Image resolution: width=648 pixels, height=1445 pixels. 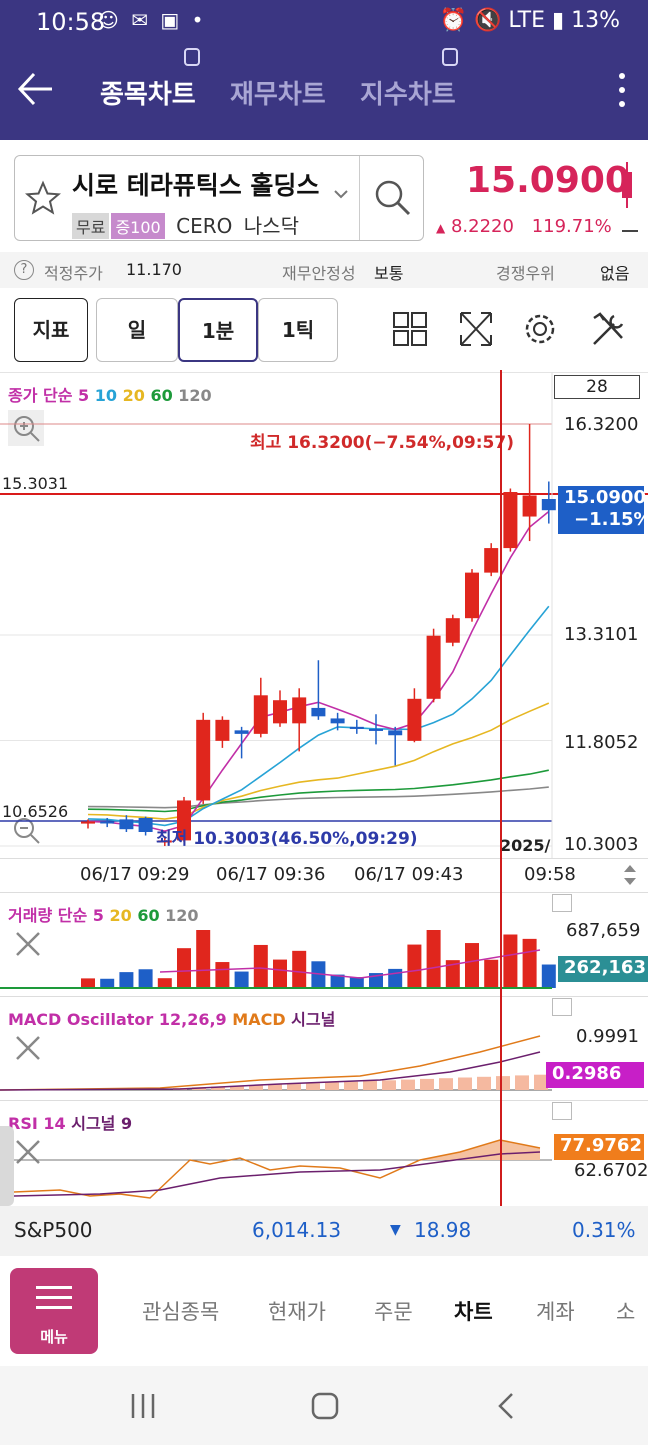 What do you see at coordinates (278, 959) in the screenshot?
I see `volume-chart-svg` at bounding box center [278, 959].